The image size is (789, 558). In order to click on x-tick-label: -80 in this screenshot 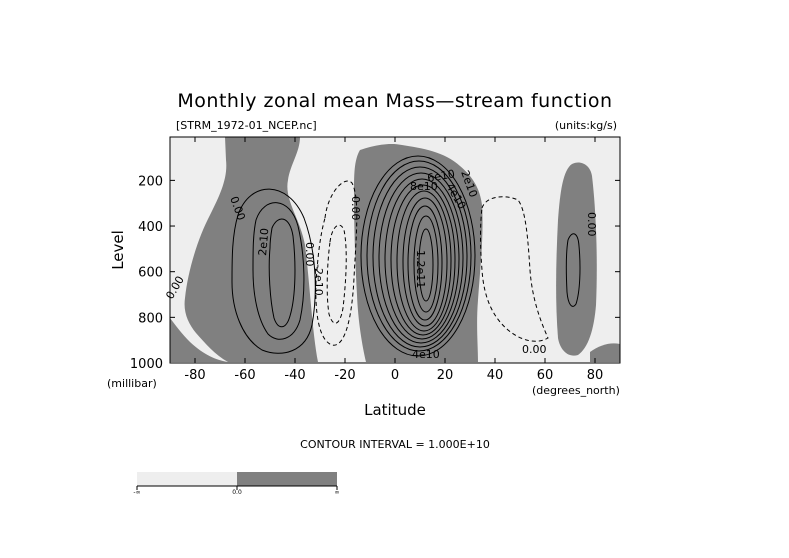, I will do `click(194, 375)`.